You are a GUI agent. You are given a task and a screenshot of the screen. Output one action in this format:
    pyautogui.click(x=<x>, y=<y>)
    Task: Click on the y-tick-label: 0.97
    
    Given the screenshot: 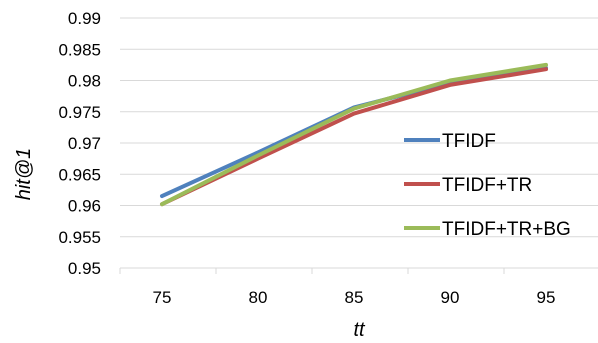 What is the action you would take?
    pyautogui.click(x=84, y=143)
    